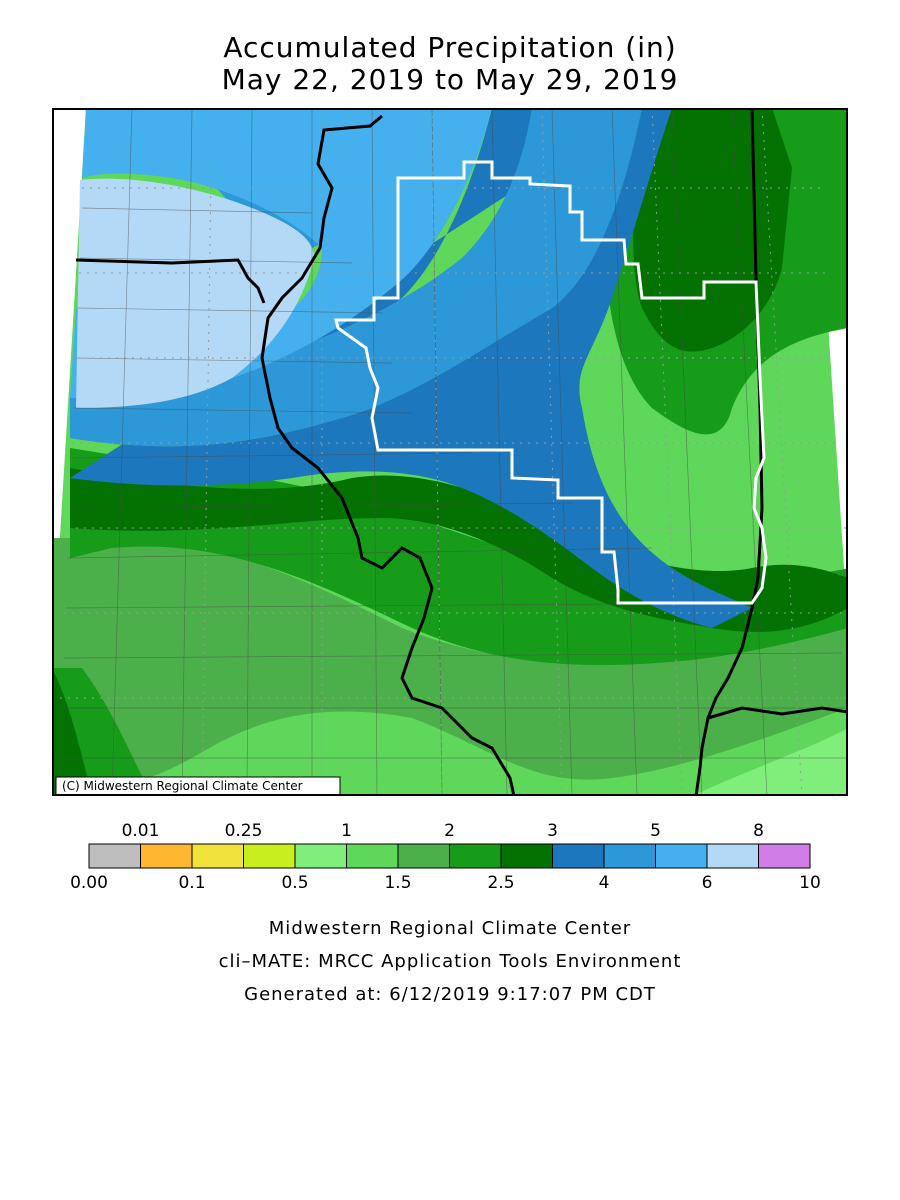 Image resolution: width=900 pixels, height=1200 pixels. What do you see at coordinates (89, 883) in the screenshot?
I see `legend-bottom-label: 0.00` at bounding box center [89, 883].